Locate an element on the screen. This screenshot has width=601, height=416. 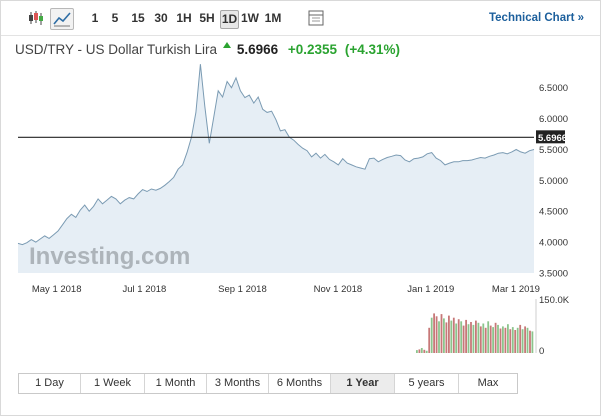
volume-tick-label: 0 is located at coordinates (541, 351).